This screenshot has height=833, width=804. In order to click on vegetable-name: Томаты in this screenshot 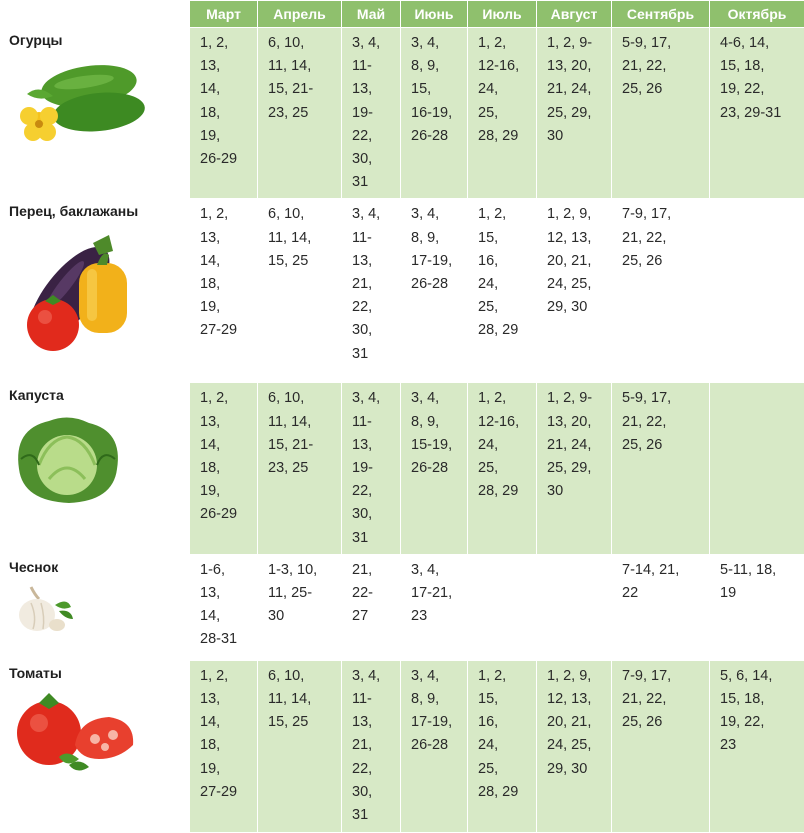, I will do `click(95, 673)`.